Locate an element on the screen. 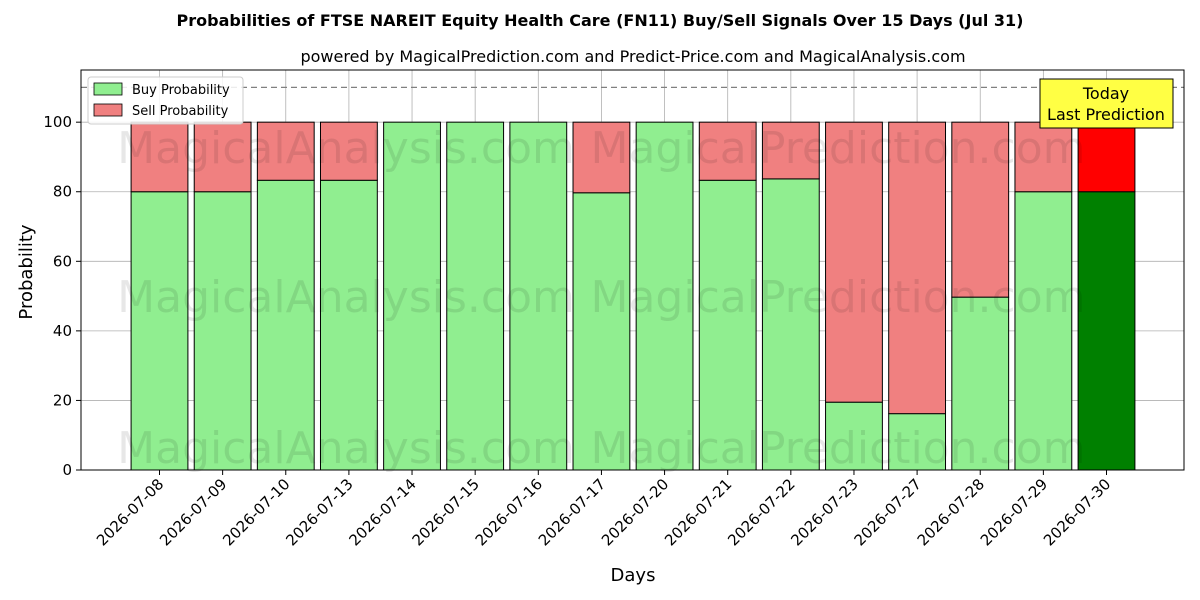 Image resolution: width=1200 pixels, height=600 pixels. y-tick-label: 80 is located at coordinates (62, 192).